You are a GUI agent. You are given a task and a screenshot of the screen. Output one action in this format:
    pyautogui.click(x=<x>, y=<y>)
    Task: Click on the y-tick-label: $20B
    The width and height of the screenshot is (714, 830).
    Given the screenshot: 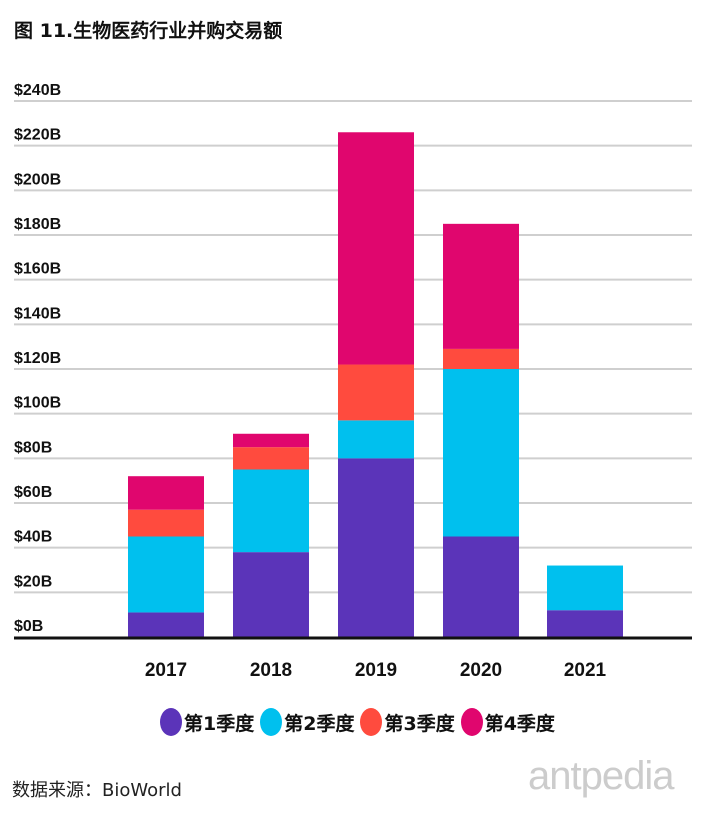 What is the action you would take?
    pyautogui.click(x=33, y=581)
    